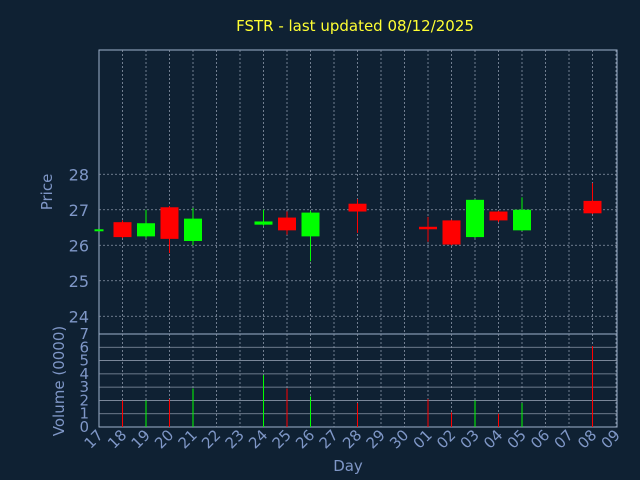 The width and height of the screenshot is (640, 480). I want to click on volume-tick-label: 3, so click(84, 387).